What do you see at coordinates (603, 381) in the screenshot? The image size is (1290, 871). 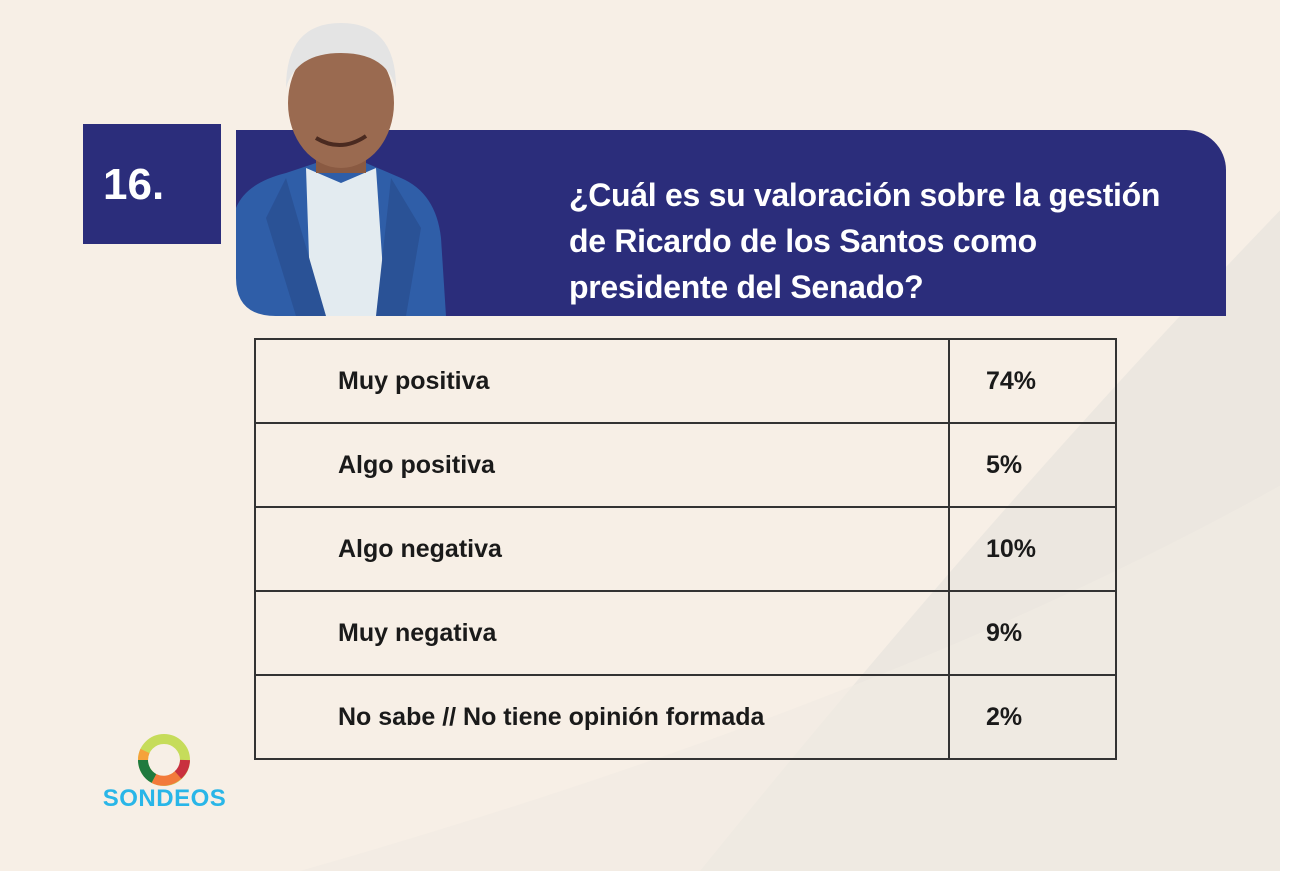 I see `row-label: Muy positiva` at bounding box center [603, 381].